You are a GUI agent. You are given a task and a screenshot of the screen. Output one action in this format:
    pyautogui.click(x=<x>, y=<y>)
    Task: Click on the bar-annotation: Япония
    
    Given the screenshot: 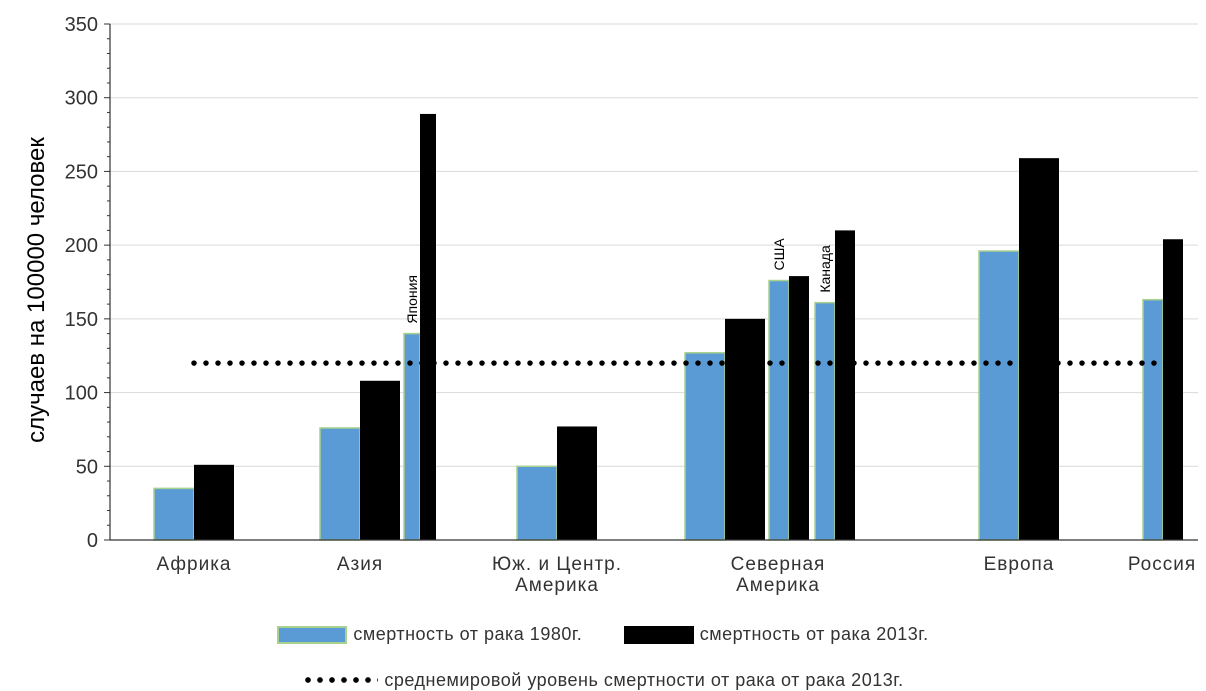 What is the action you would take?
    pyautogui.click(x=412, y=299)
    